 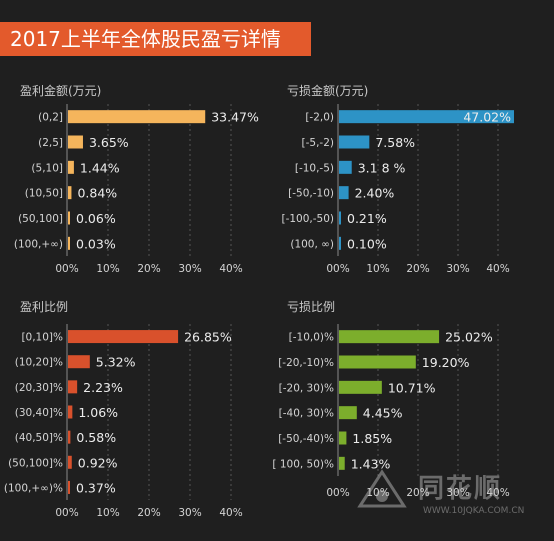 What do you see at coordinates (50, 118) in the screenshot?
I see `category-label: (0,2]` at bounding box center [50, 118].